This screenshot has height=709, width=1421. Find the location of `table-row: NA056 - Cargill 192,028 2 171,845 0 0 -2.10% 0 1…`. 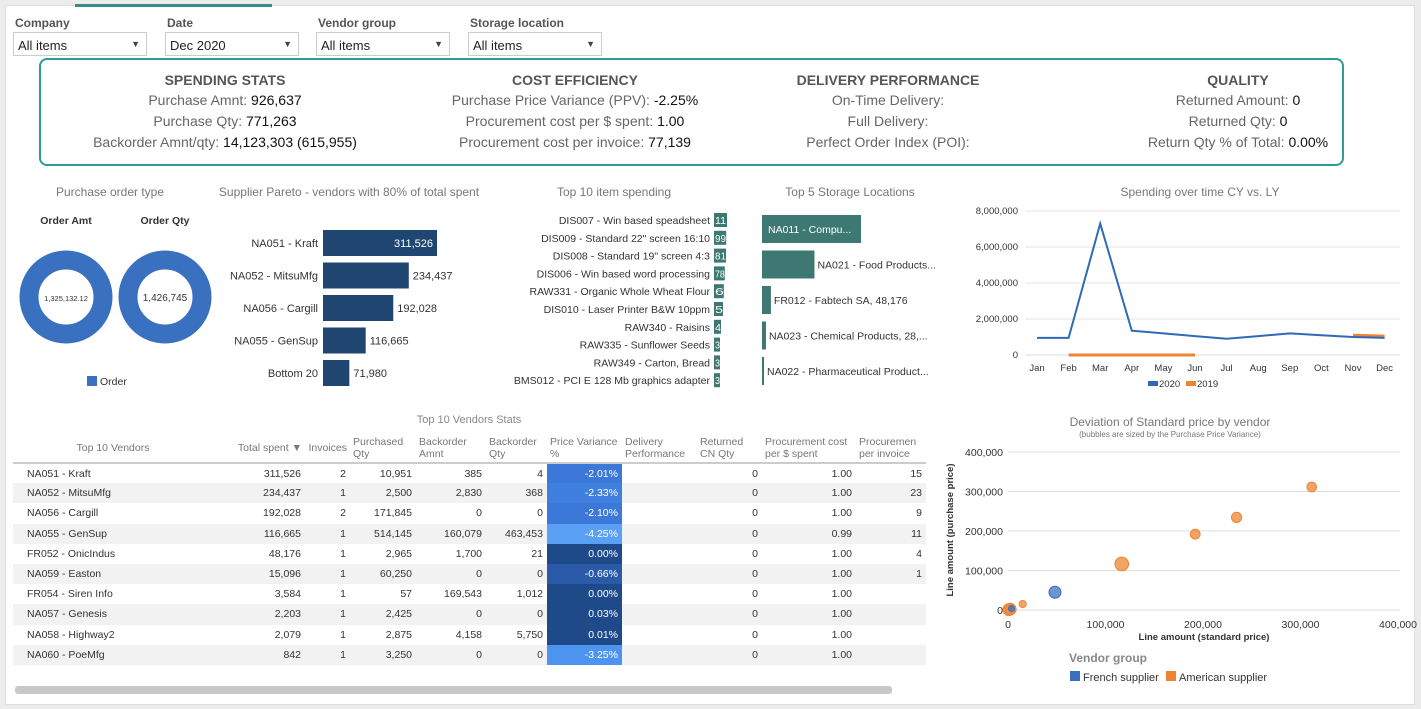

table-row: NA056 - Cargill 192,028 2 171,845 0 0 -2.10% 0 1… is located at coordinates (469, 513).